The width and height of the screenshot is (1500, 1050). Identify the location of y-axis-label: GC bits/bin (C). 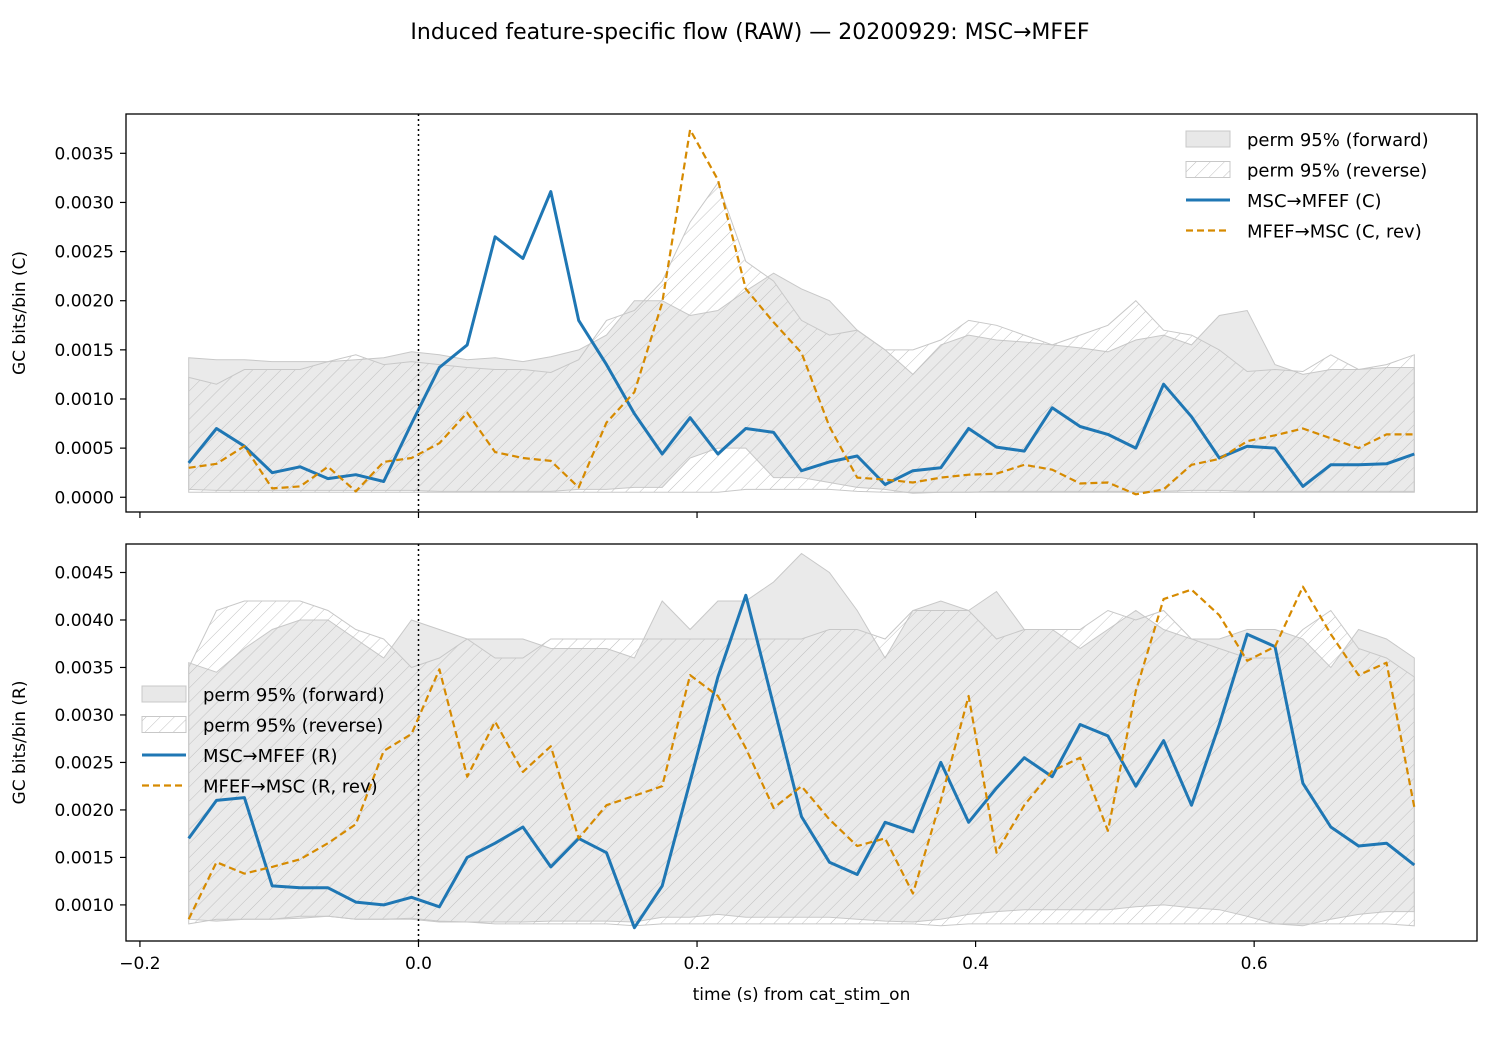
(20, 313).